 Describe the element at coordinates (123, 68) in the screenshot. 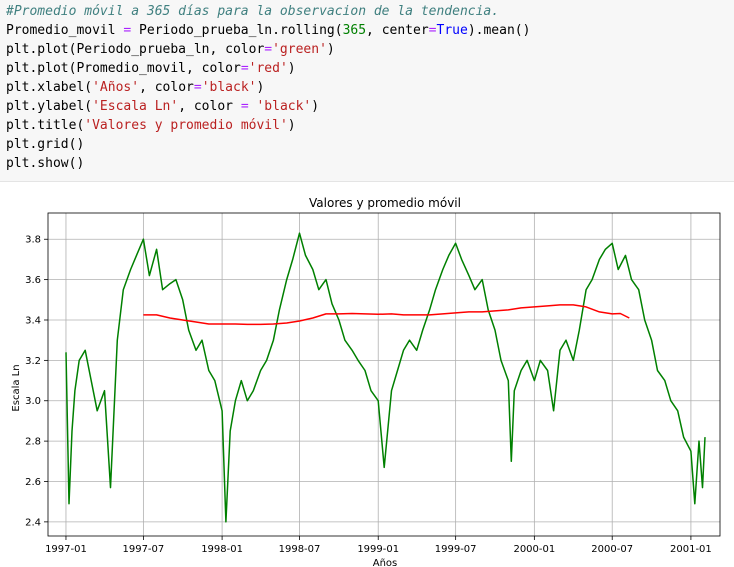

I see `code-token: plt.plot(Promedio_movil, color` at that location.